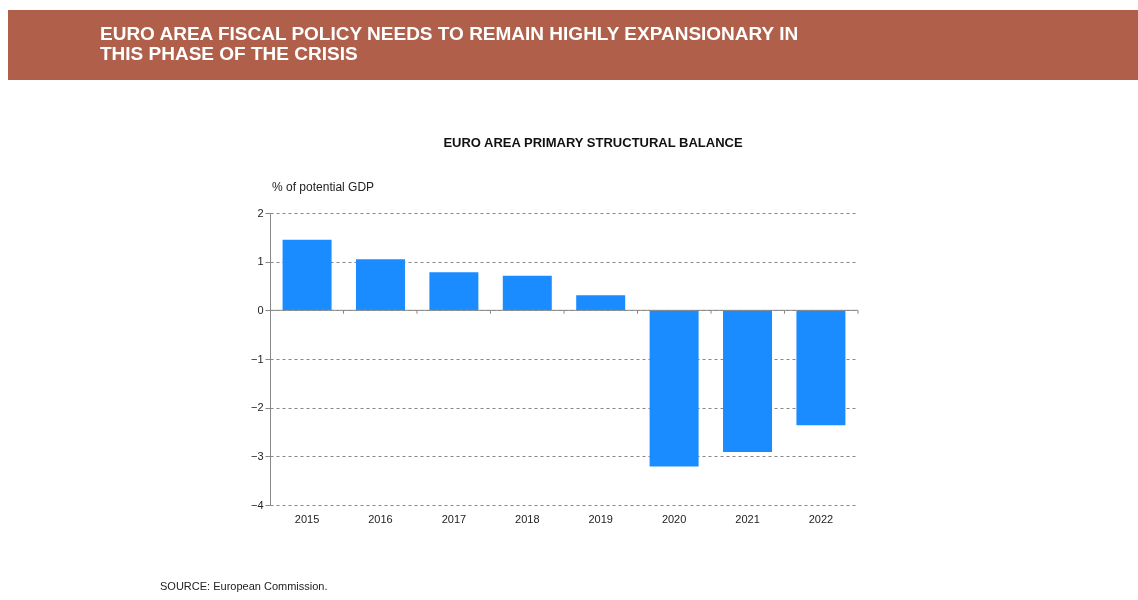 This screenshot has height=600, width=1138. What do you see at coordinates (674, 518) in the screenshot?
I see `x-tick-label: 2020` at bounding box center [674, 518].